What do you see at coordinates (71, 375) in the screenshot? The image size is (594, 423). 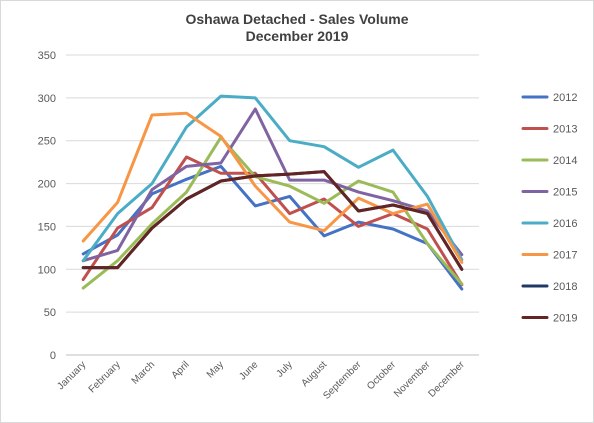 I see `x-tick-label: January` at bounding box center [71, 375].